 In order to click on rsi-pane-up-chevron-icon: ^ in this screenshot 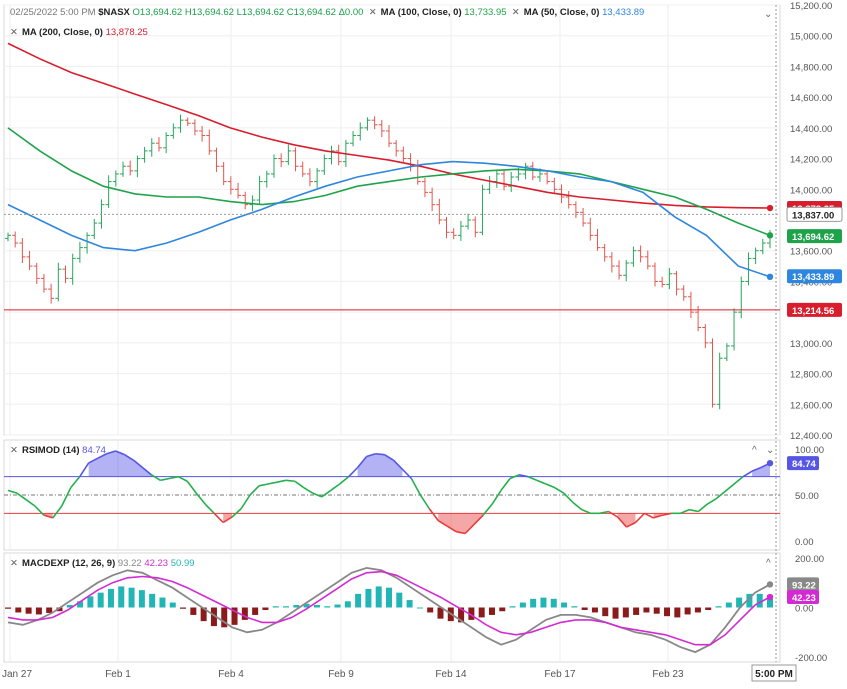, I will do `click(754, 450)`.